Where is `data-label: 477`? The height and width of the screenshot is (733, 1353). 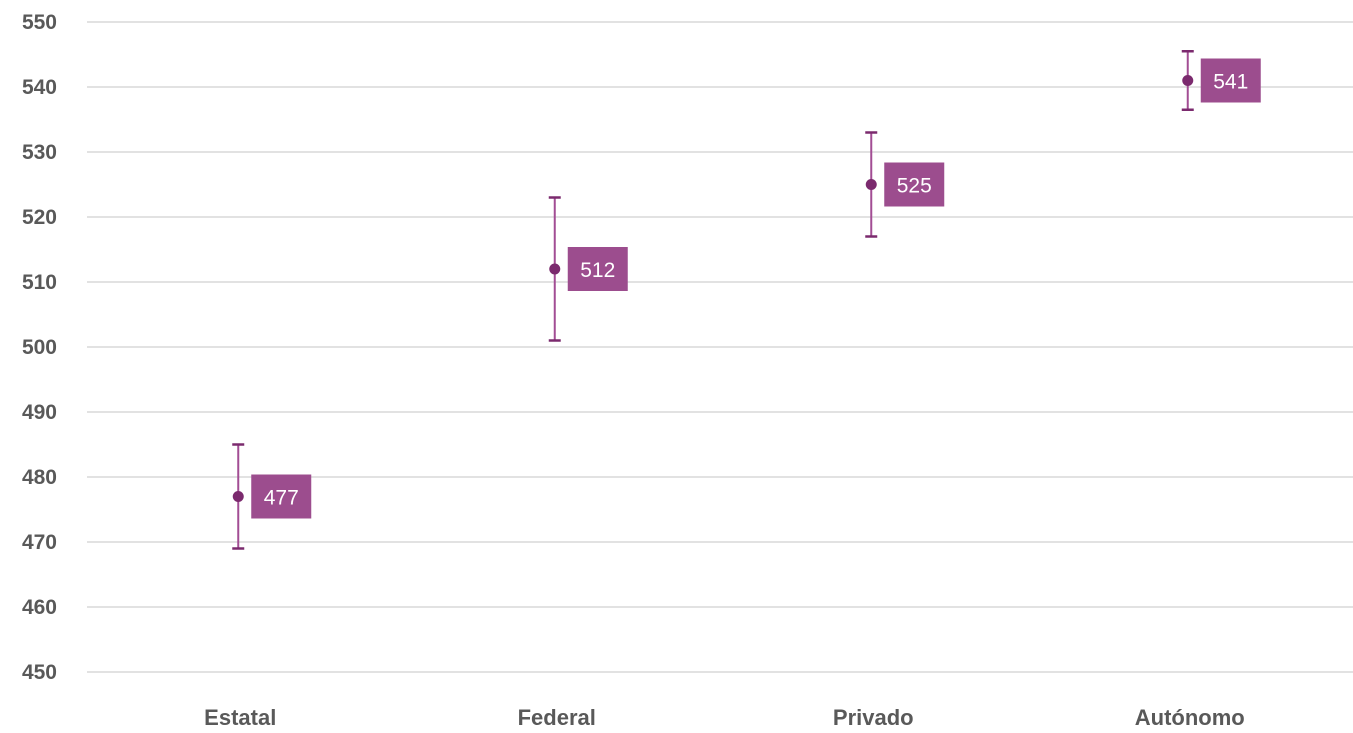 data-label: 477 is located at coordinates (281, 498).